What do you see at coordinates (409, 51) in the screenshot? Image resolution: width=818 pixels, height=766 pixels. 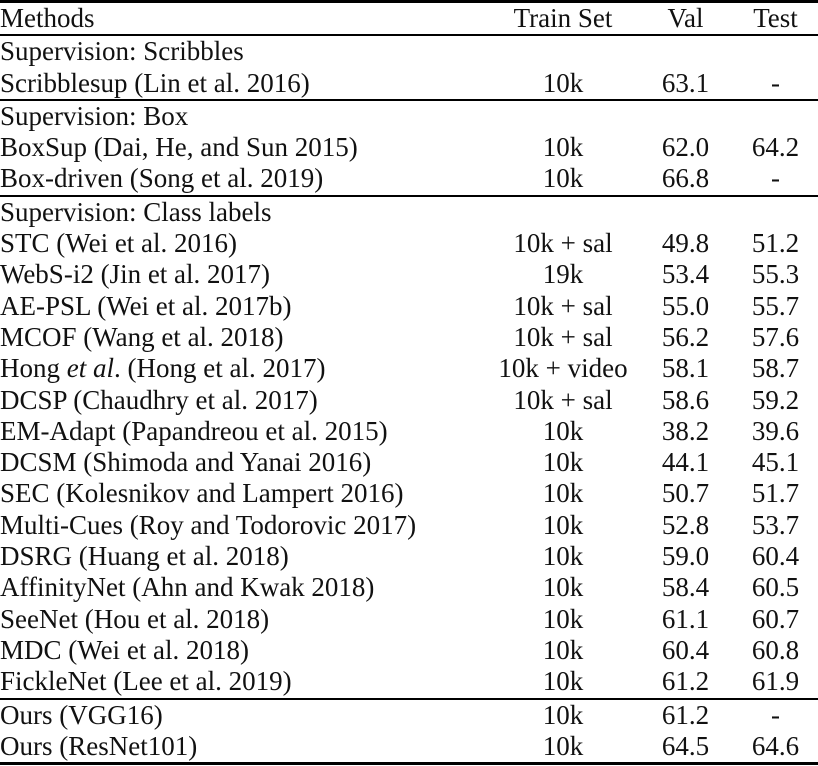 I see `section-header-row: Supervision: Scribbles` at bounding box center [409, 51].